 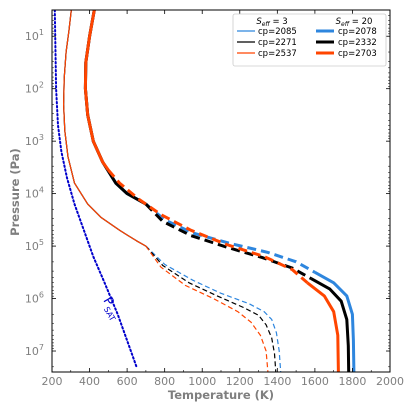 I want to click on series-line-cp-2078, so click(x=115, y=108).